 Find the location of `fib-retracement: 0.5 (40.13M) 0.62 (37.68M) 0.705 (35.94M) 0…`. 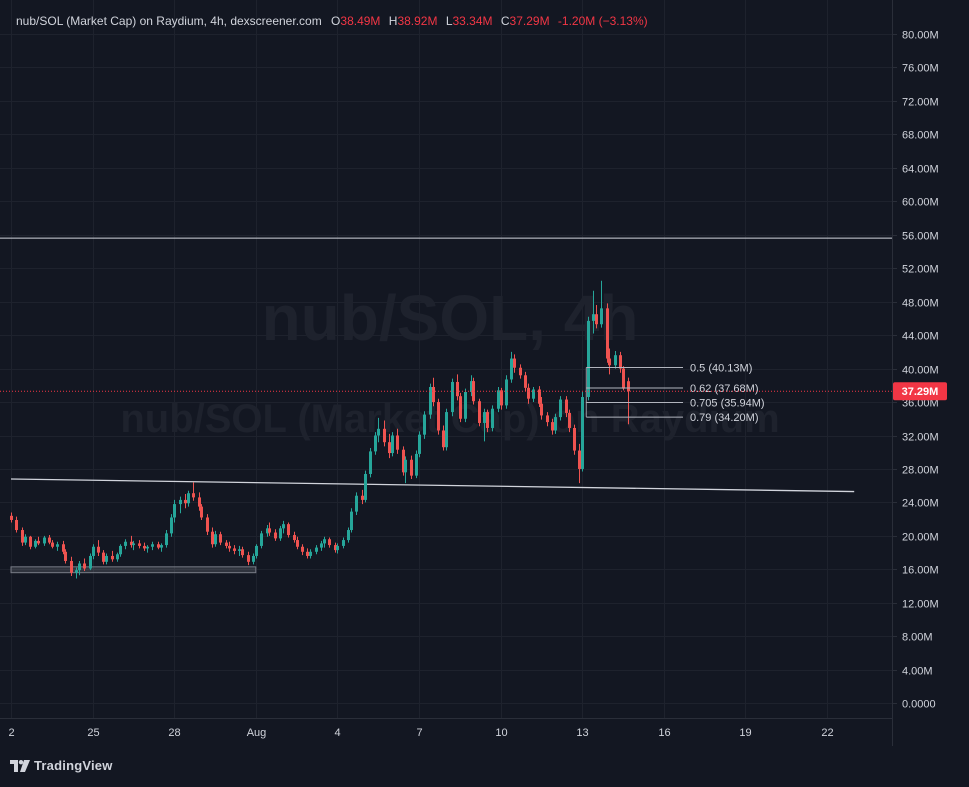

fib-retracement: 0.5 (40.13M) 0.62 (37.68M) 0.705 (35.94M) 0… is located at coordinates (675, 393).